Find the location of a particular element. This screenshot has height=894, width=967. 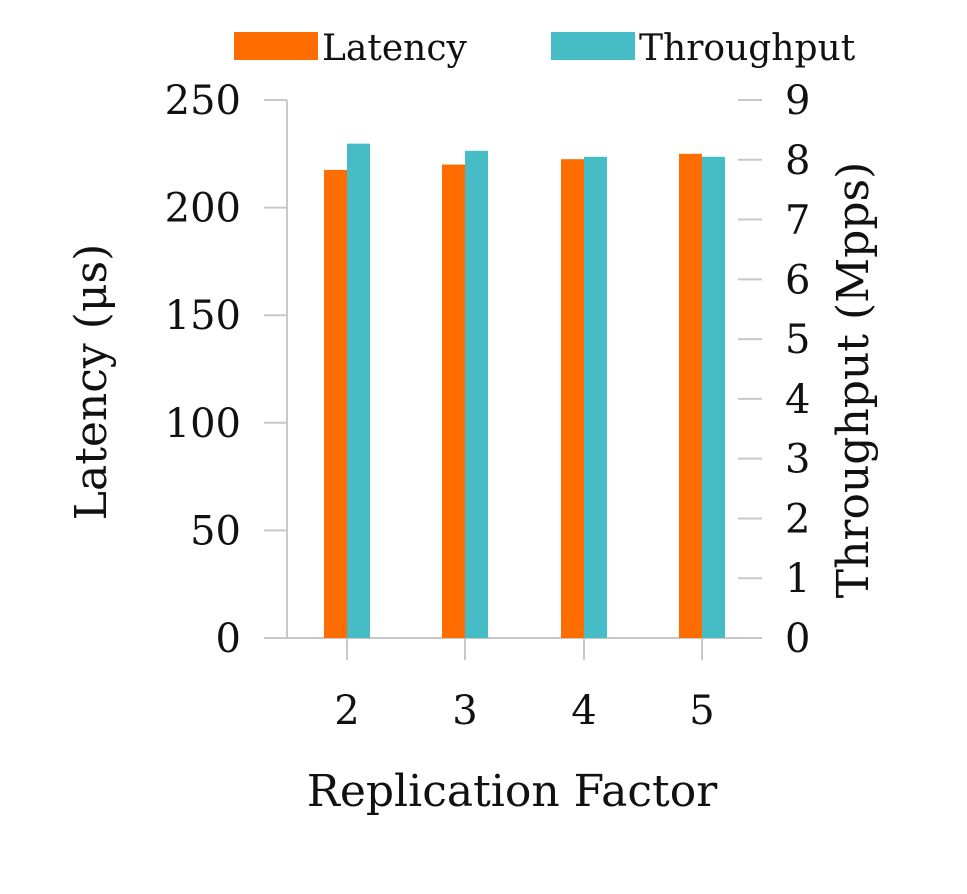

right-tick-label: 7 is located at coordinates (797, 221).